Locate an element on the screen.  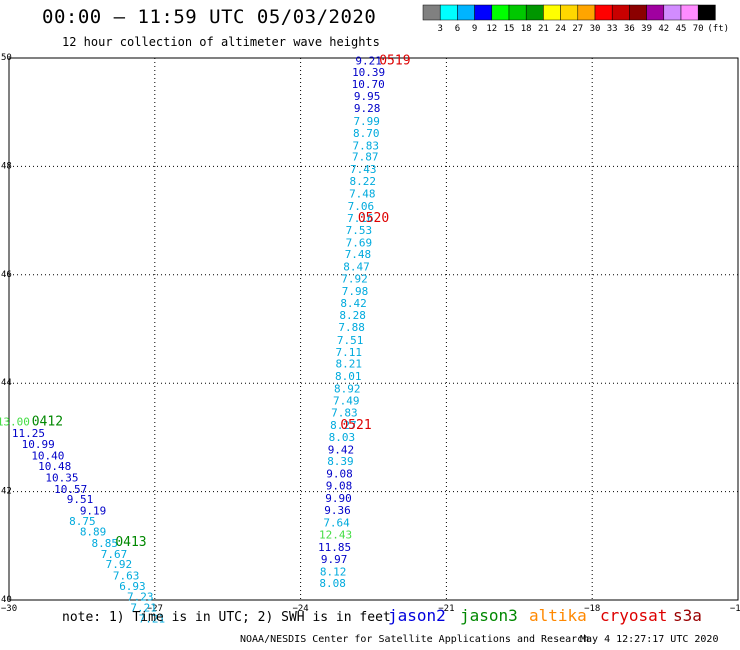
y-tick-label: 40 is located at coordinates (6, 600).